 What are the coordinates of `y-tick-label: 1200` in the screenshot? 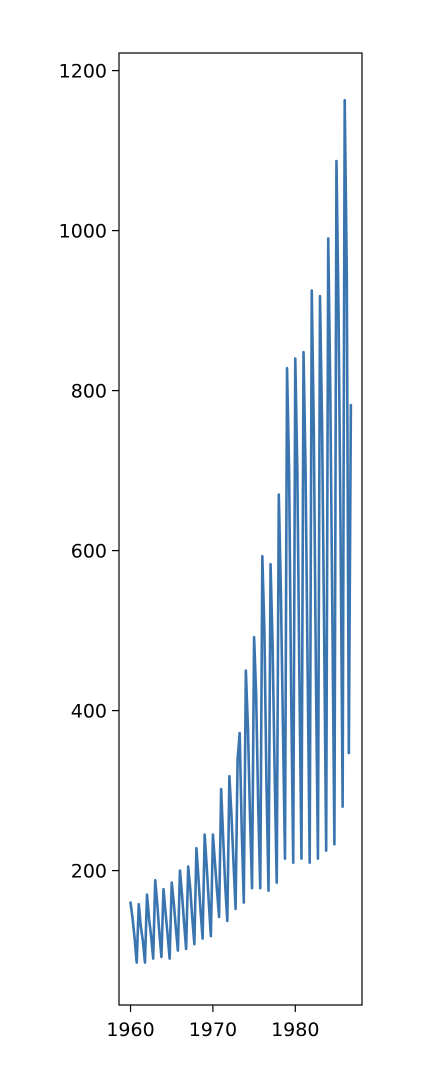 It's located at (83, 72).